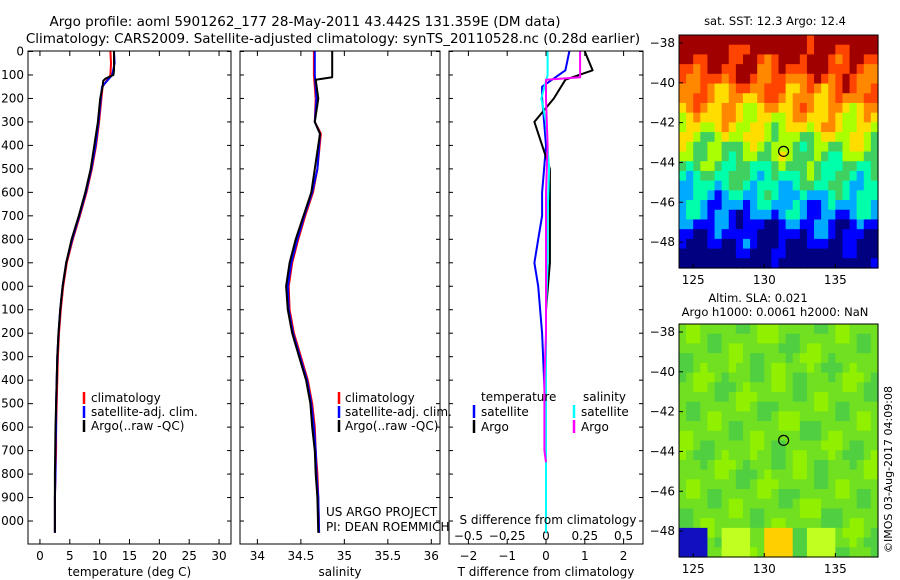 The image size is (900, 580). Describe the element at coordinates (662, 162) in the screenshot. I see `map-y-tick-label: −44` at that location.